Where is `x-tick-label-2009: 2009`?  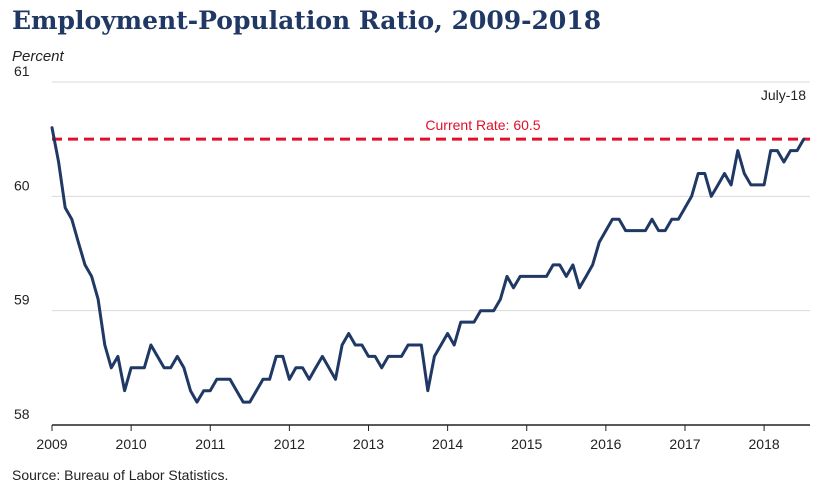 x-tick-label-2009: 2009 is located at coordinates (51, 444).